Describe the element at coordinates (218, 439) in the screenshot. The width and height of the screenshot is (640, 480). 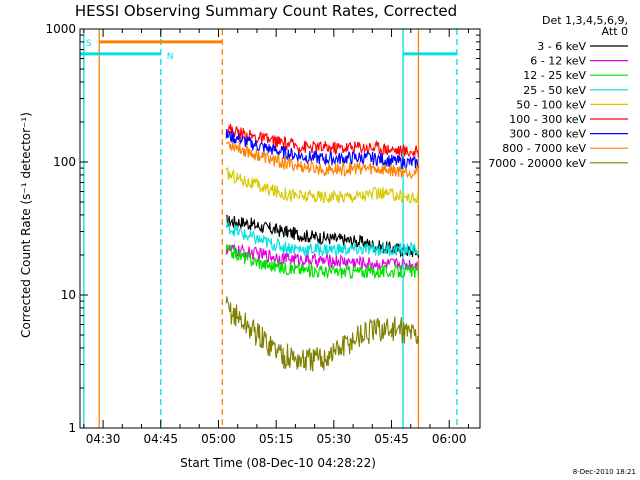
I see `x-tick-label: 05:00` at that location.